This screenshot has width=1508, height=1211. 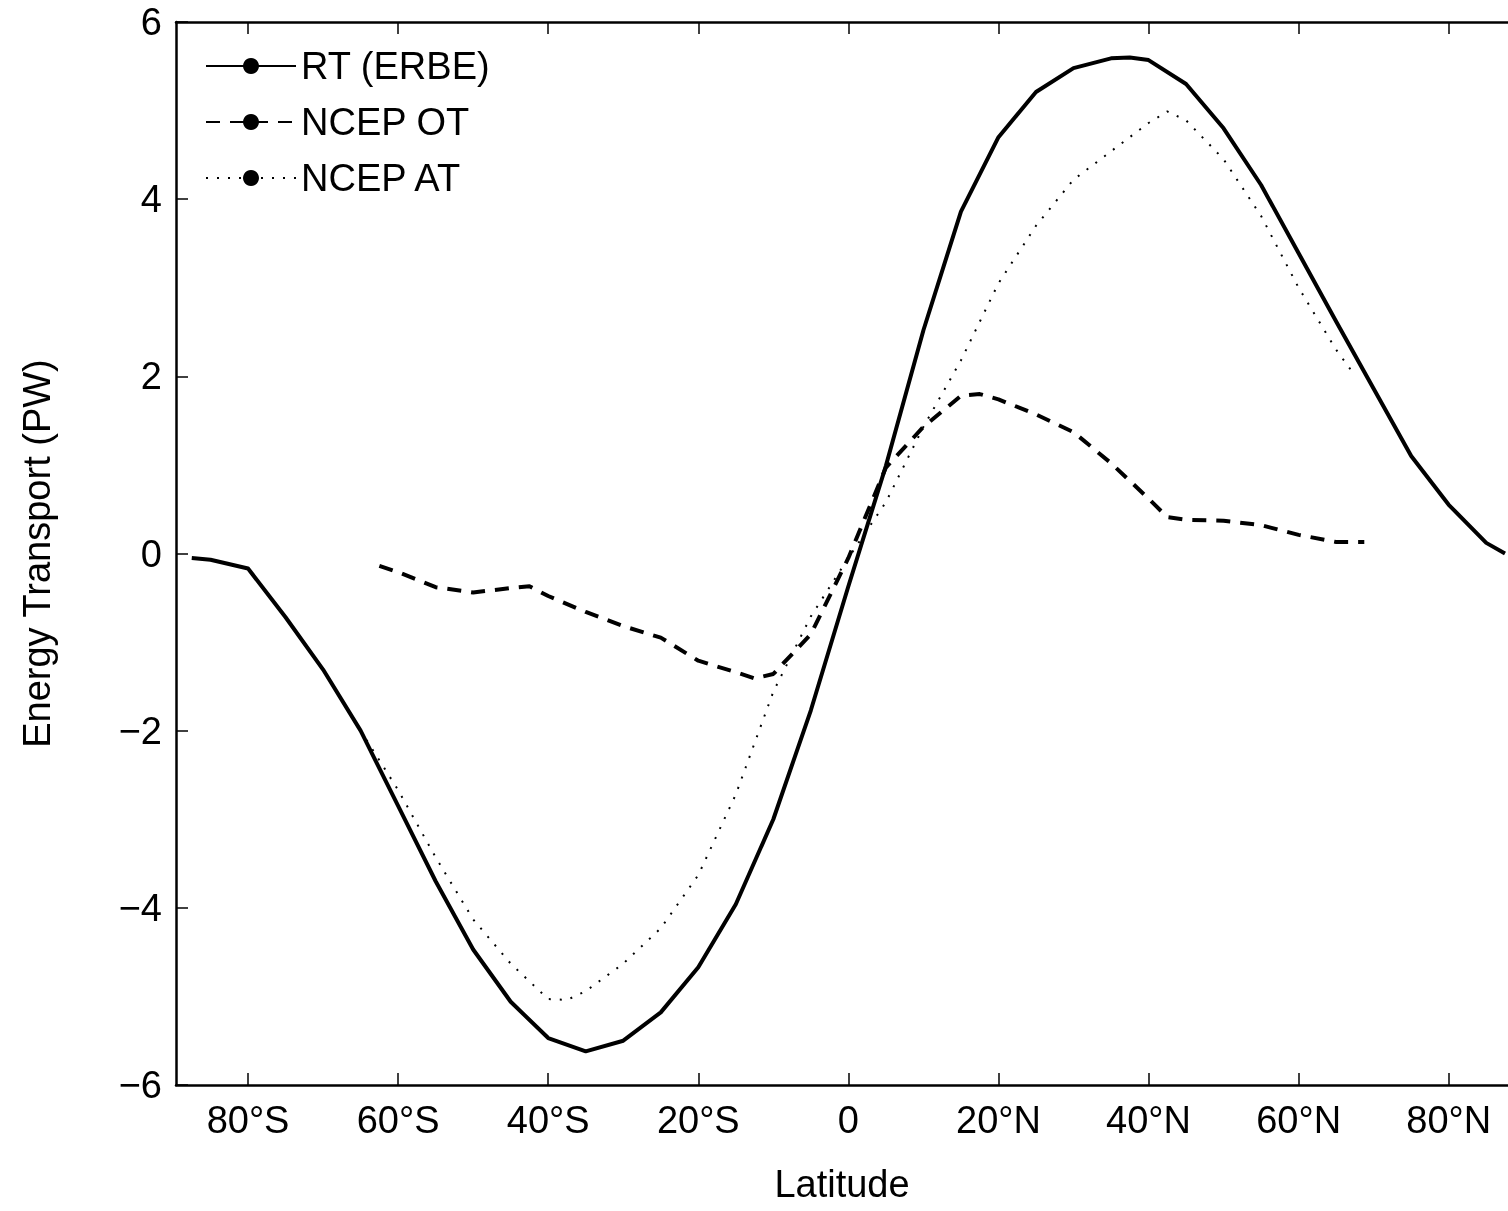 What do you see at coordinates (842, 1184) in the screenshot?
I see `x-axis-title: Latitude` at bounding box center [842, 1184].